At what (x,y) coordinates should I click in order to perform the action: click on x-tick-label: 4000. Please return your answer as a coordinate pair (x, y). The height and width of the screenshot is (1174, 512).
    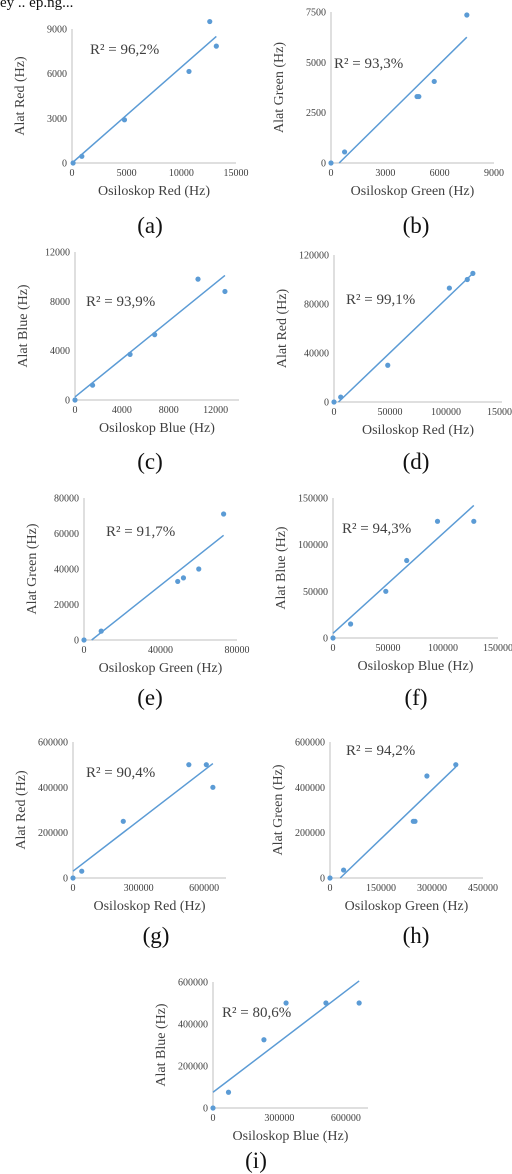
    Looking at the image, I should click on (122, 410).